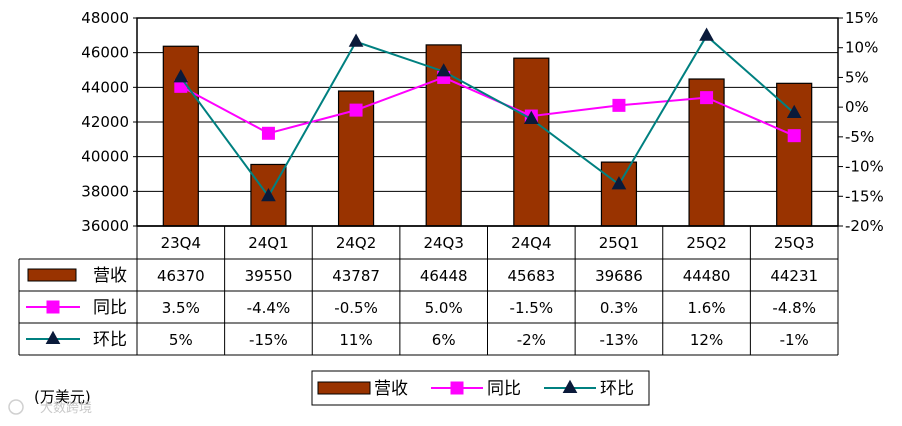 Image resolution: width=902 pixels, height=426 pixels. I want to click on table-cell: -1.5%, so click(532, 308).